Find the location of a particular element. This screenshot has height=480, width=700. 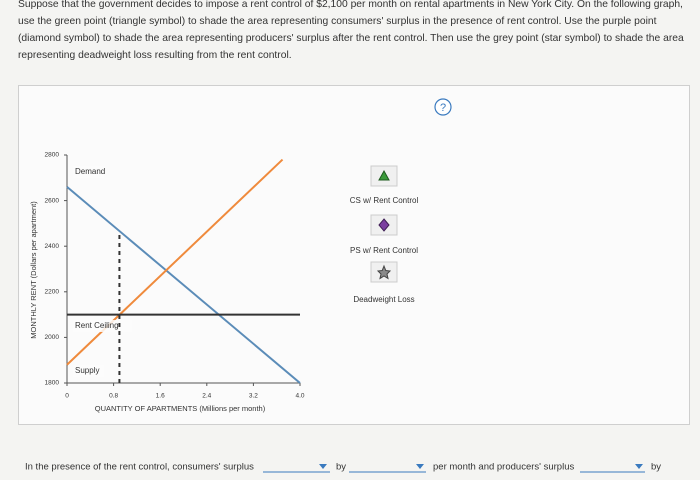

y-tick-label: 2200 is located at coordinates (52, 292).